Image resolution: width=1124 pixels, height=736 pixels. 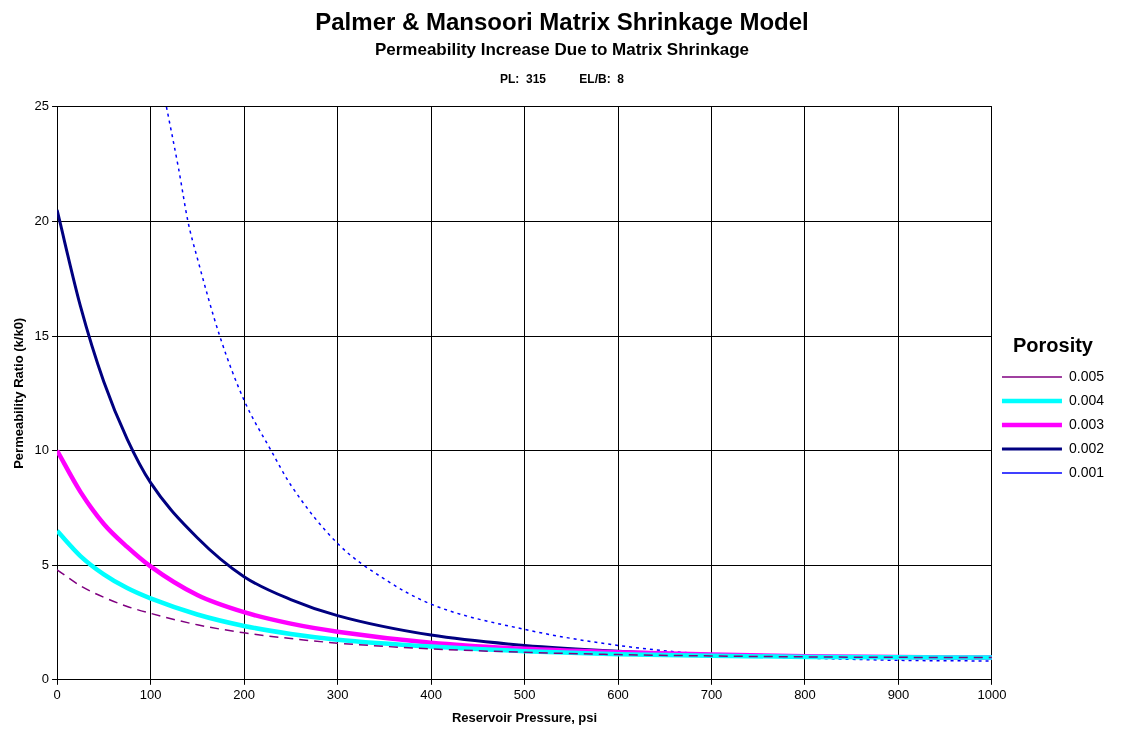 I want to click on x-tick-label: 100, so click(x=150, y=695).